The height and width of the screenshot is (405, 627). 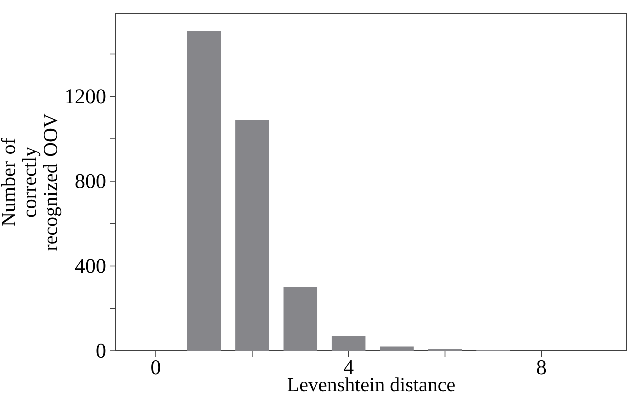 What do you see at coordinates (101, 351) in the screenshot?
I see `y-tick-label: 0` at bounding box center [101, 351].